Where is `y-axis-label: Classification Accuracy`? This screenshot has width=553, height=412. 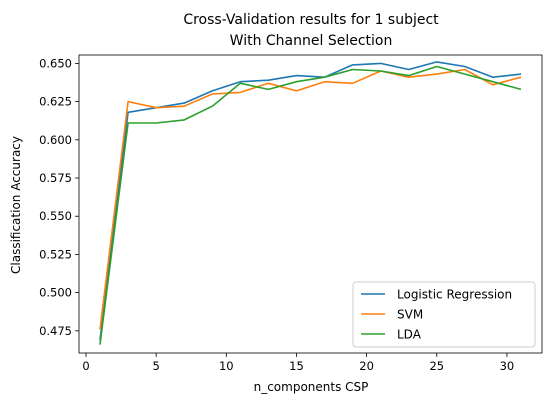
y-axis-label: Classification Accuracy is located at coordinates (16, 205).